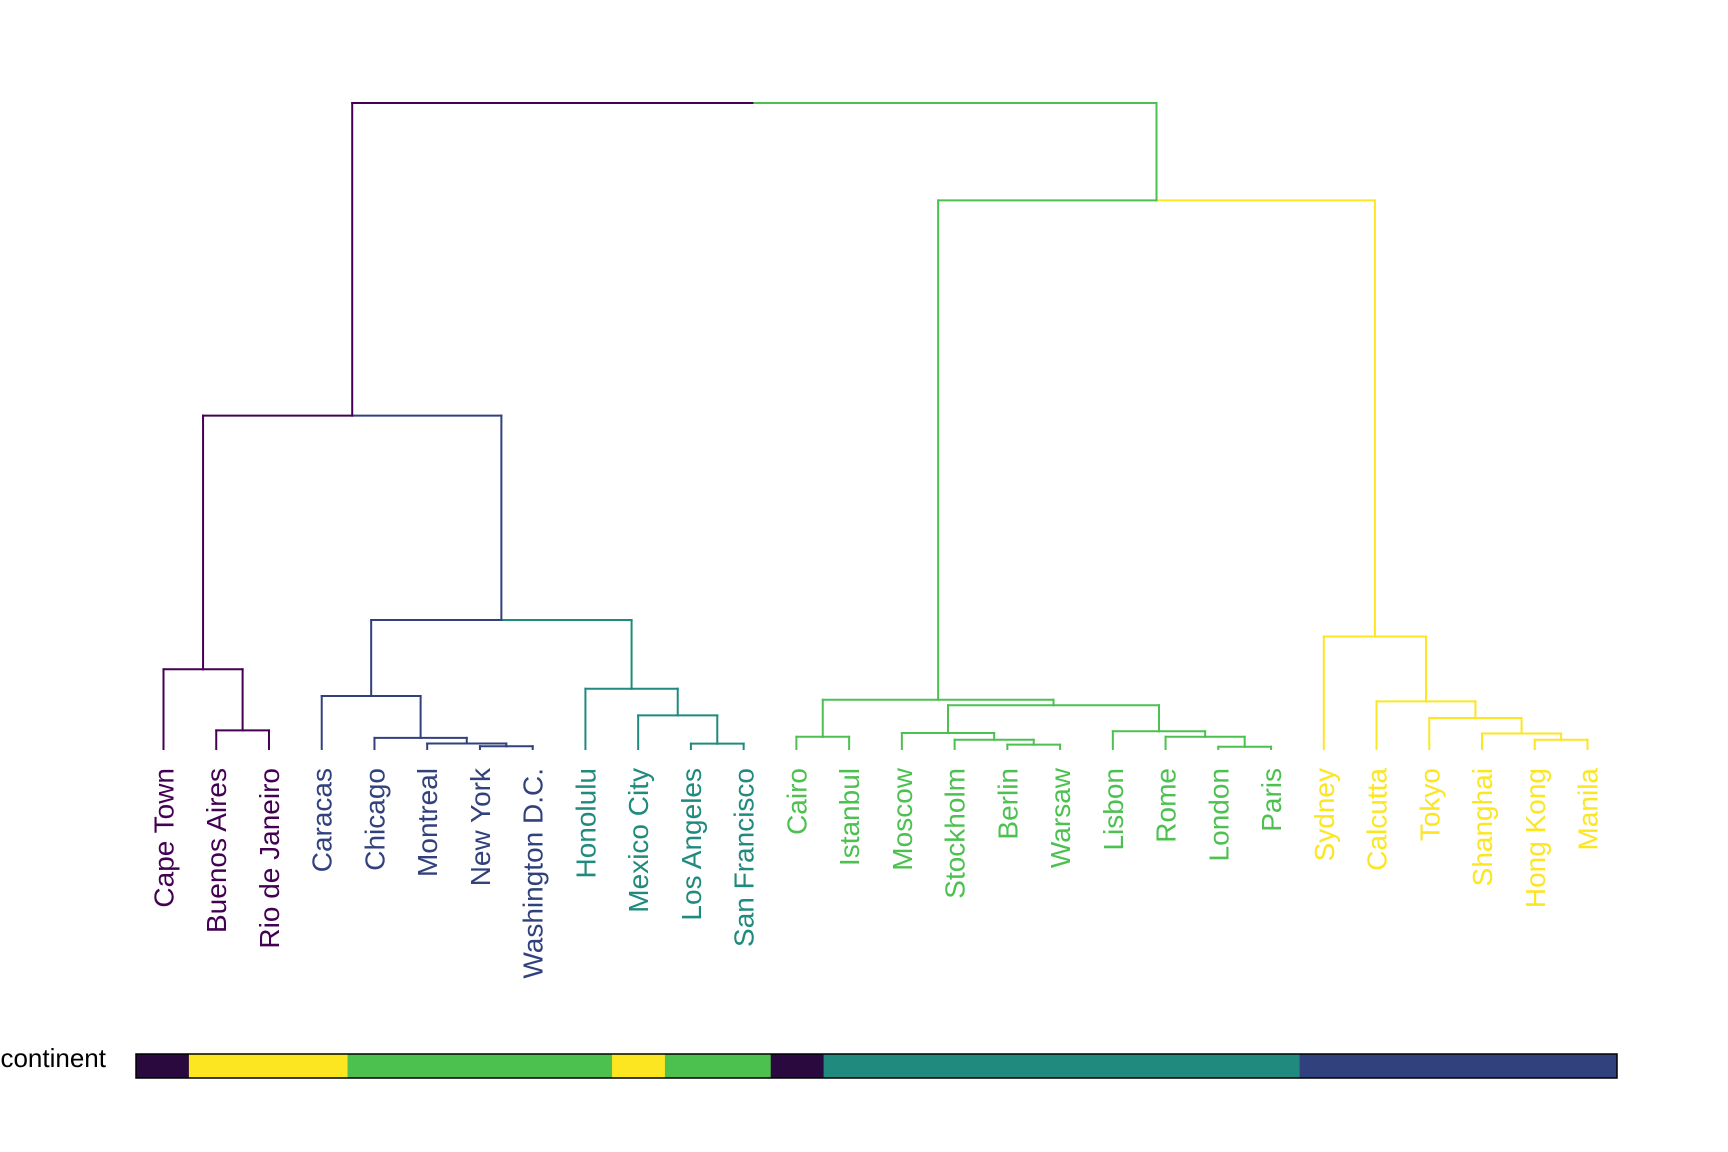 This screenshot has height=1152, width=1728. Describe the element at coordinates (1166, 805) in the screenshot. I see `leaf-label: Rome` at that location.